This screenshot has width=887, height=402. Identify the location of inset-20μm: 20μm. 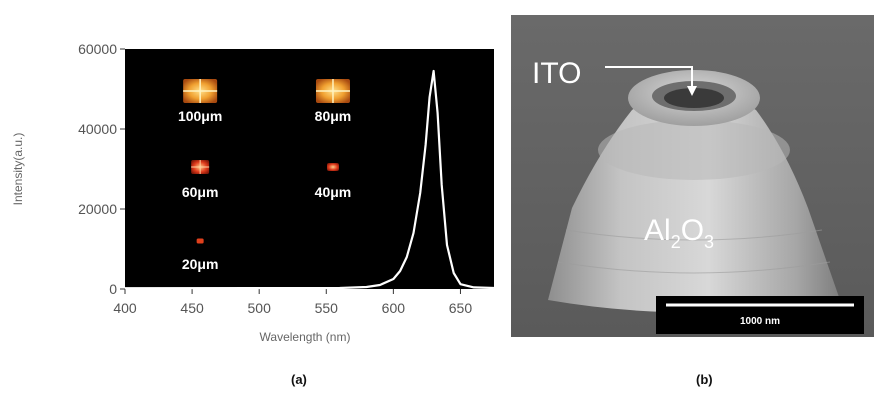
(200, 255).